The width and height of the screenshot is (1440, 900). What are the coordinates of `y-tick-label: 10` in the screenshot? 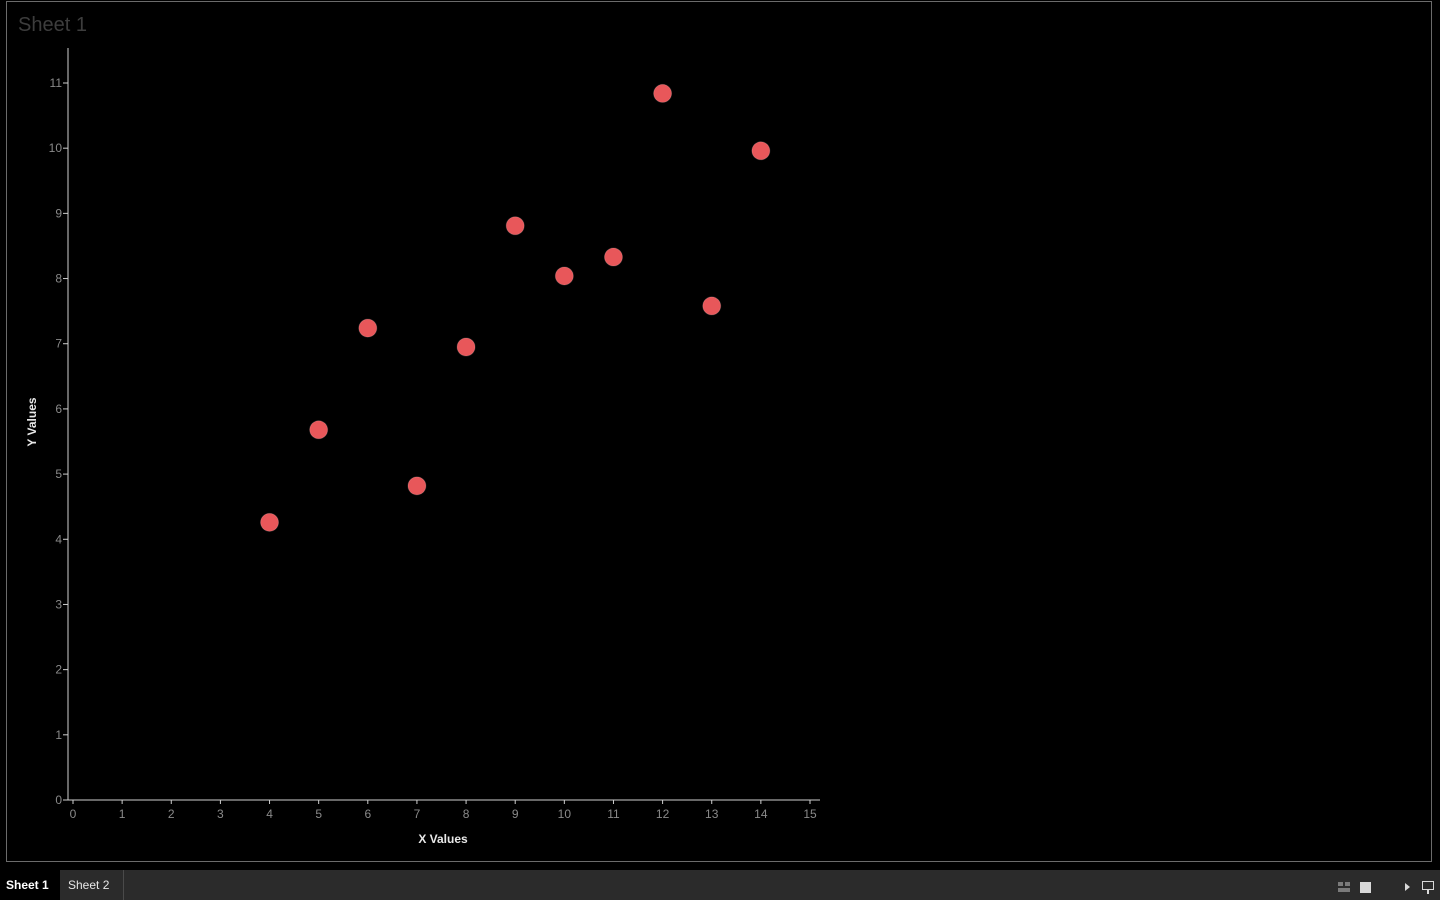 It's located at (56, 148).